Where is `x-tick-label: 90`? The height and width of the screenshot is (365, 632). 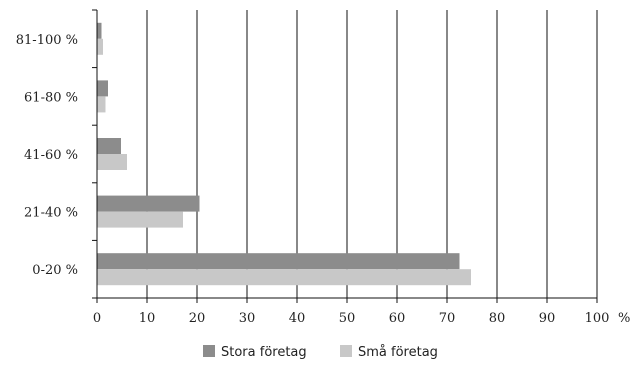 x-tick-label: 90 is located at coordinates (547, 318).